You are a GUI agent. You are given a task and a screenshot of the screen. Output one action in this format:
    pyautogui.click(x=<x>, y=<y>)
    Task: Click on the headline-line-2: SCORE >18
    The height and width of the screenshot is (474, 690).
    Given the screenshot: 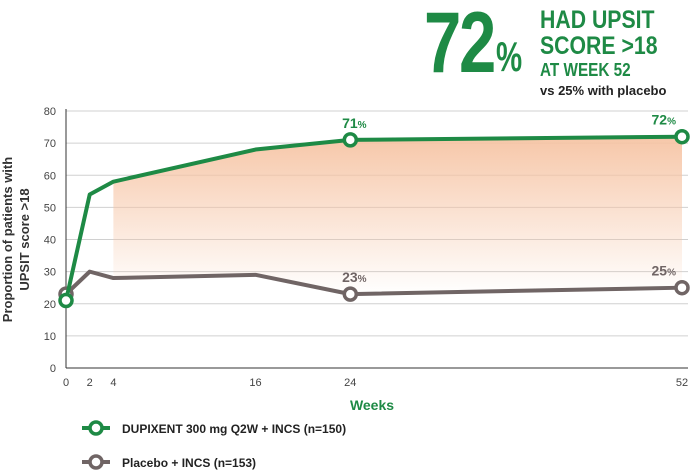 What is the action you would take?
    pyautogui.click(x=599, y=46)
    